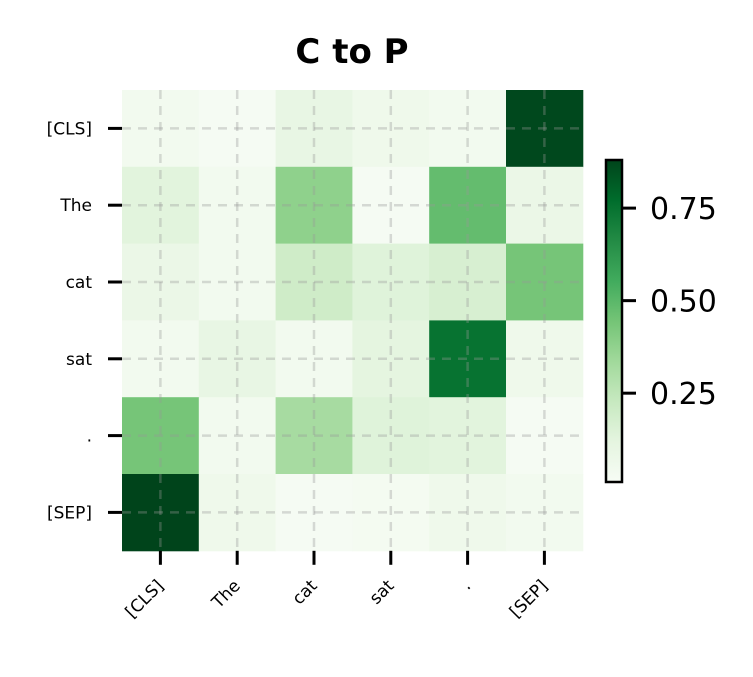 This screenshot has height=677, width=753. I want to click on colorbar-tick-label: 0.75, so click(683, 209).